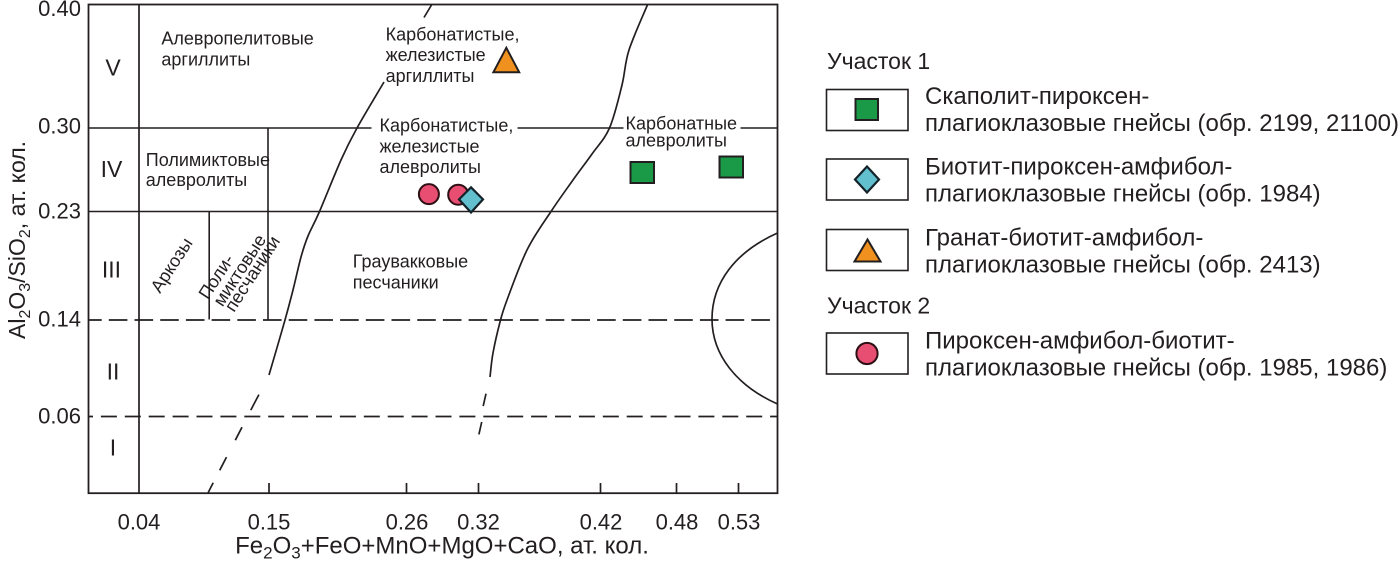 This screenshot has width=1400, height=565. Describe the element at coordinates (1156, 368) in the screenshot. I see `svg-text:плагиоклазовые гнейсы (обр. 19: плагиоклазовые гнейсы (обр. 1985, 1986)` at that location.